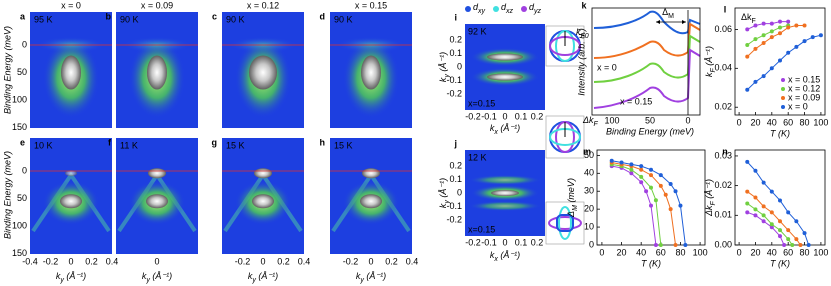 The height and width of the screenshot is (286, 831). What do you see at coordinates (804, 88) in the screenshot?
I see `legend-label: x = 0.12` at bounding box center [804, 88].